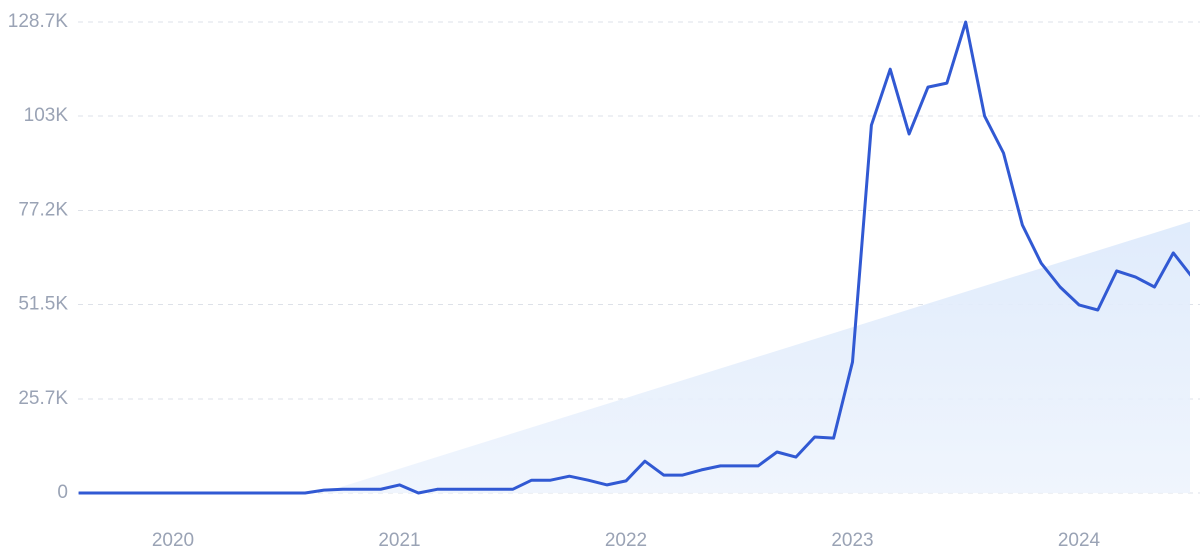 The width and height of the screenshot is (1200, 559). I want to click on y-tick-label: 51.5K, so click(43, 304).